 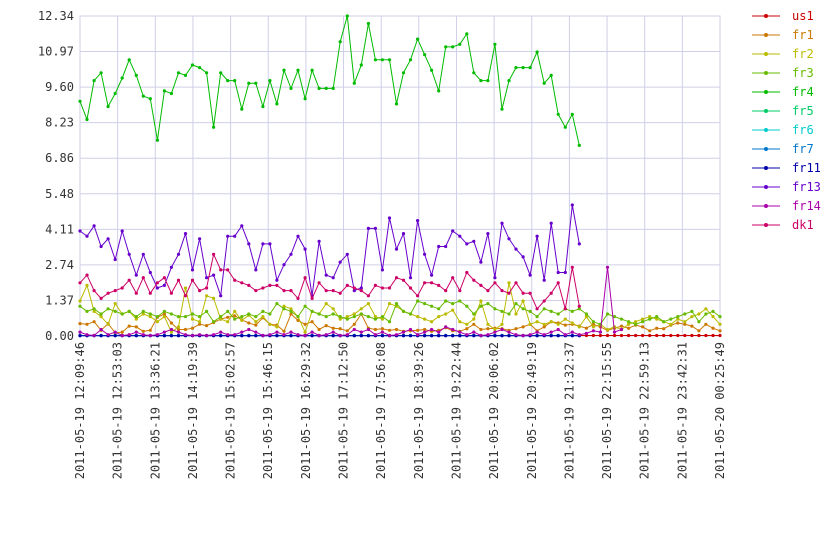 What do you see at coordinates (783, 73) in the screenshot?
I see `legend-item-fr3: fr3` at bounding box center [783, 73].